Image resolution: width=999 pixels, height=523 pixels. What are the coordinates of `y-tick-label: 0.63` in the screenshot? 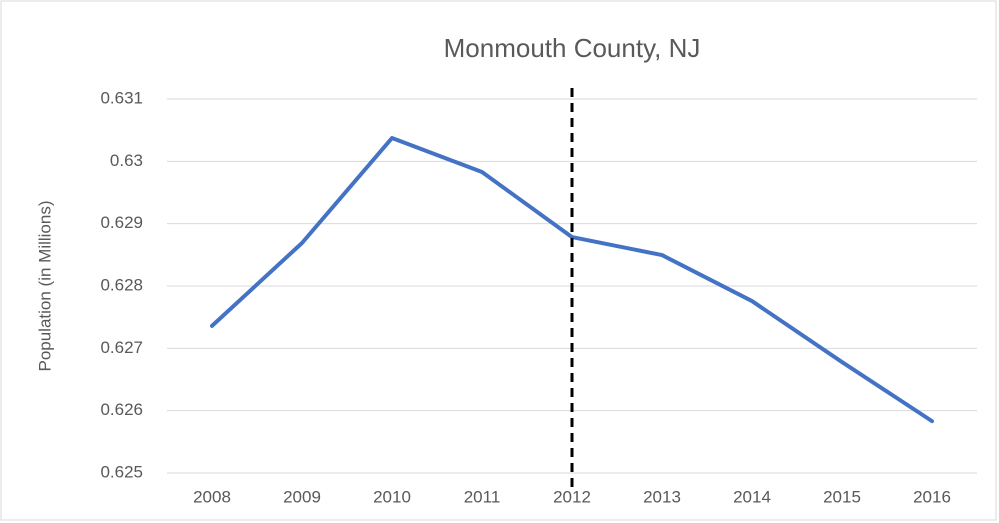 It's located at (126, 160).